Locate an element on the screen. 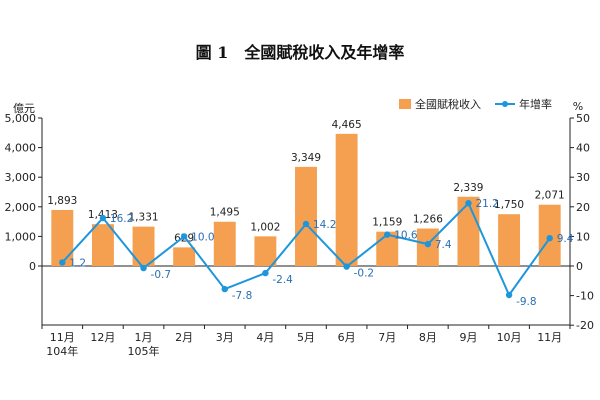  x-tick-label: 7月 is located at coordinates (387, 337).